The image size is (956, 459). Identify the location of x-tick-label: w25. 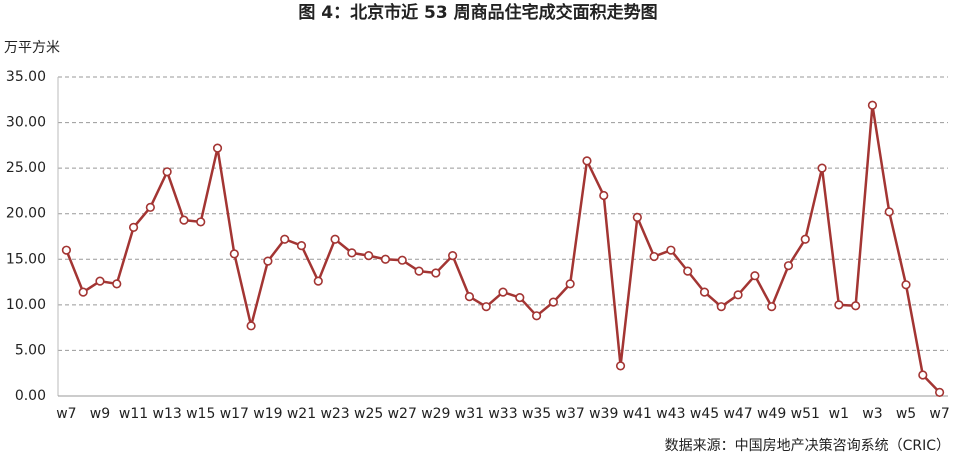
(368, 414).